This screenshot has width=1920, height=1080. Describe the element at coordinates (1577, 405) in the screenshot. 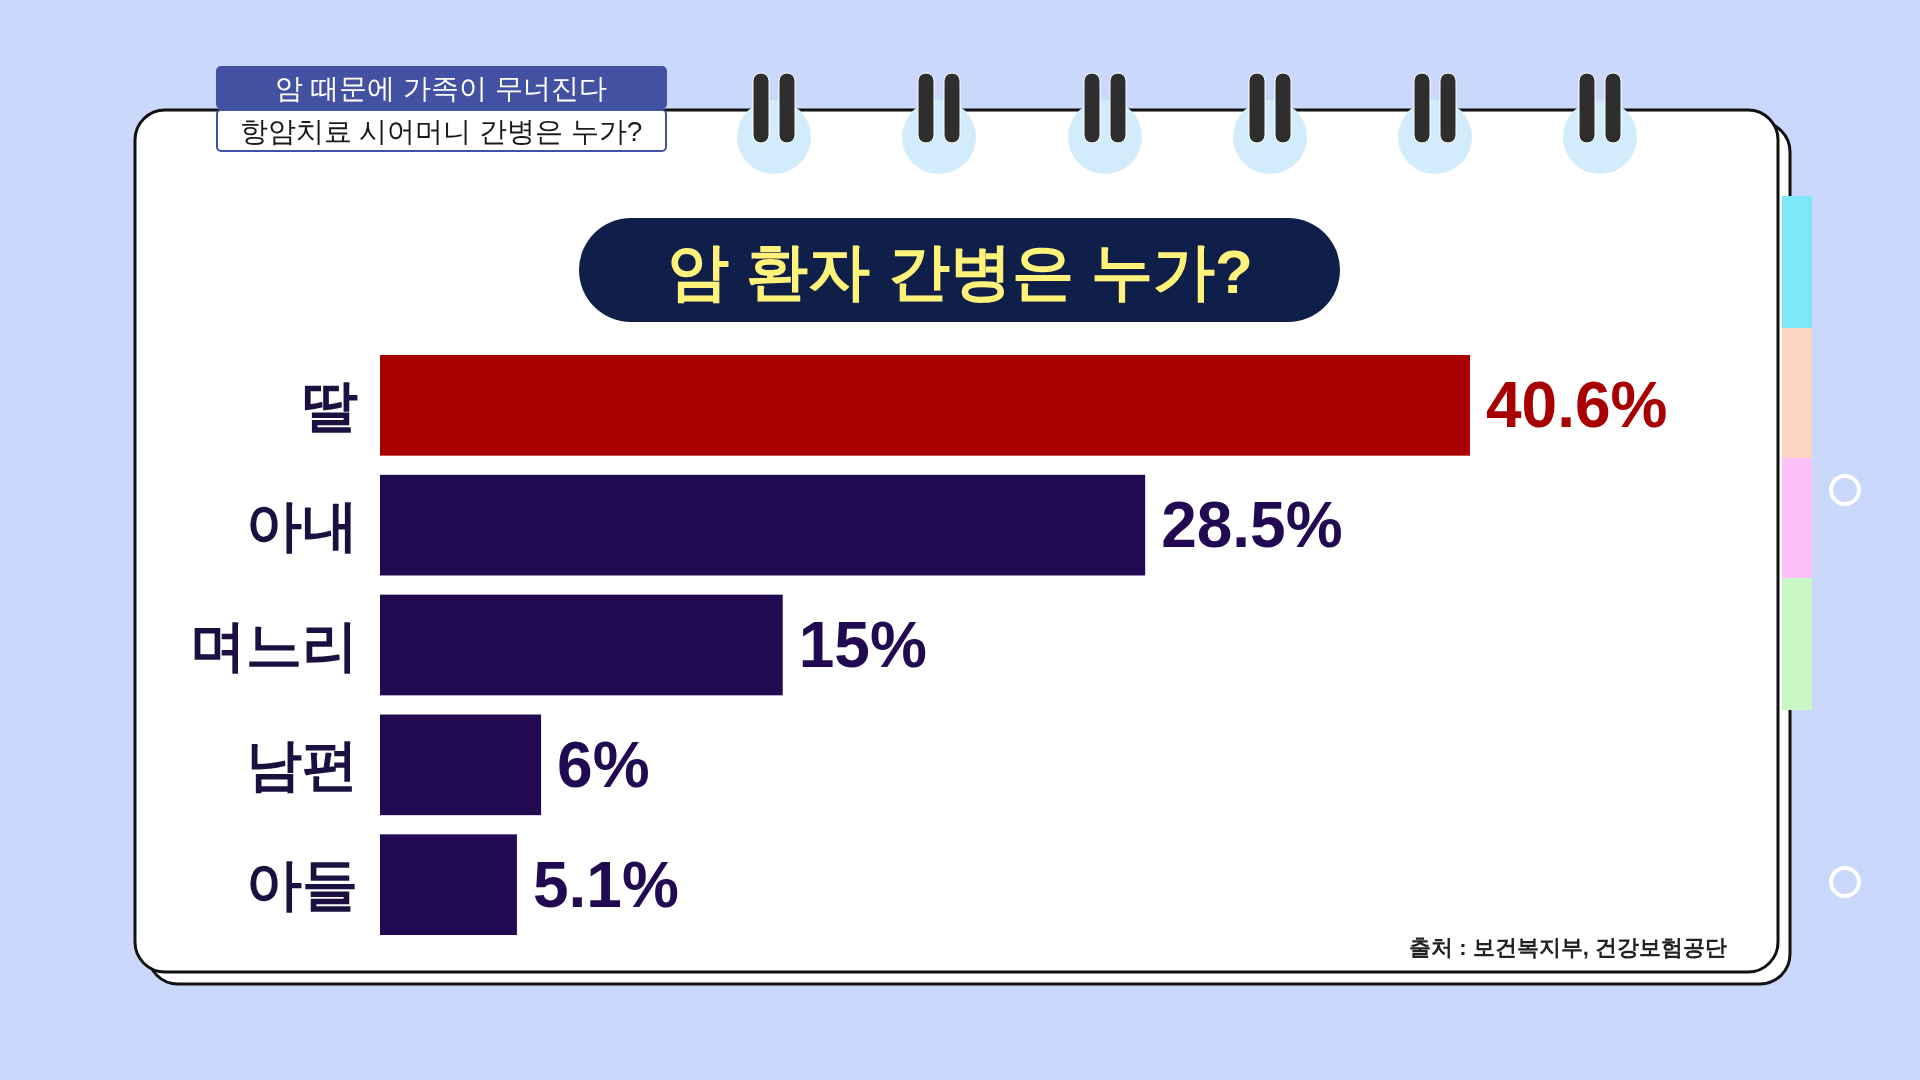

I see `data-label: 40.6%` at that location.